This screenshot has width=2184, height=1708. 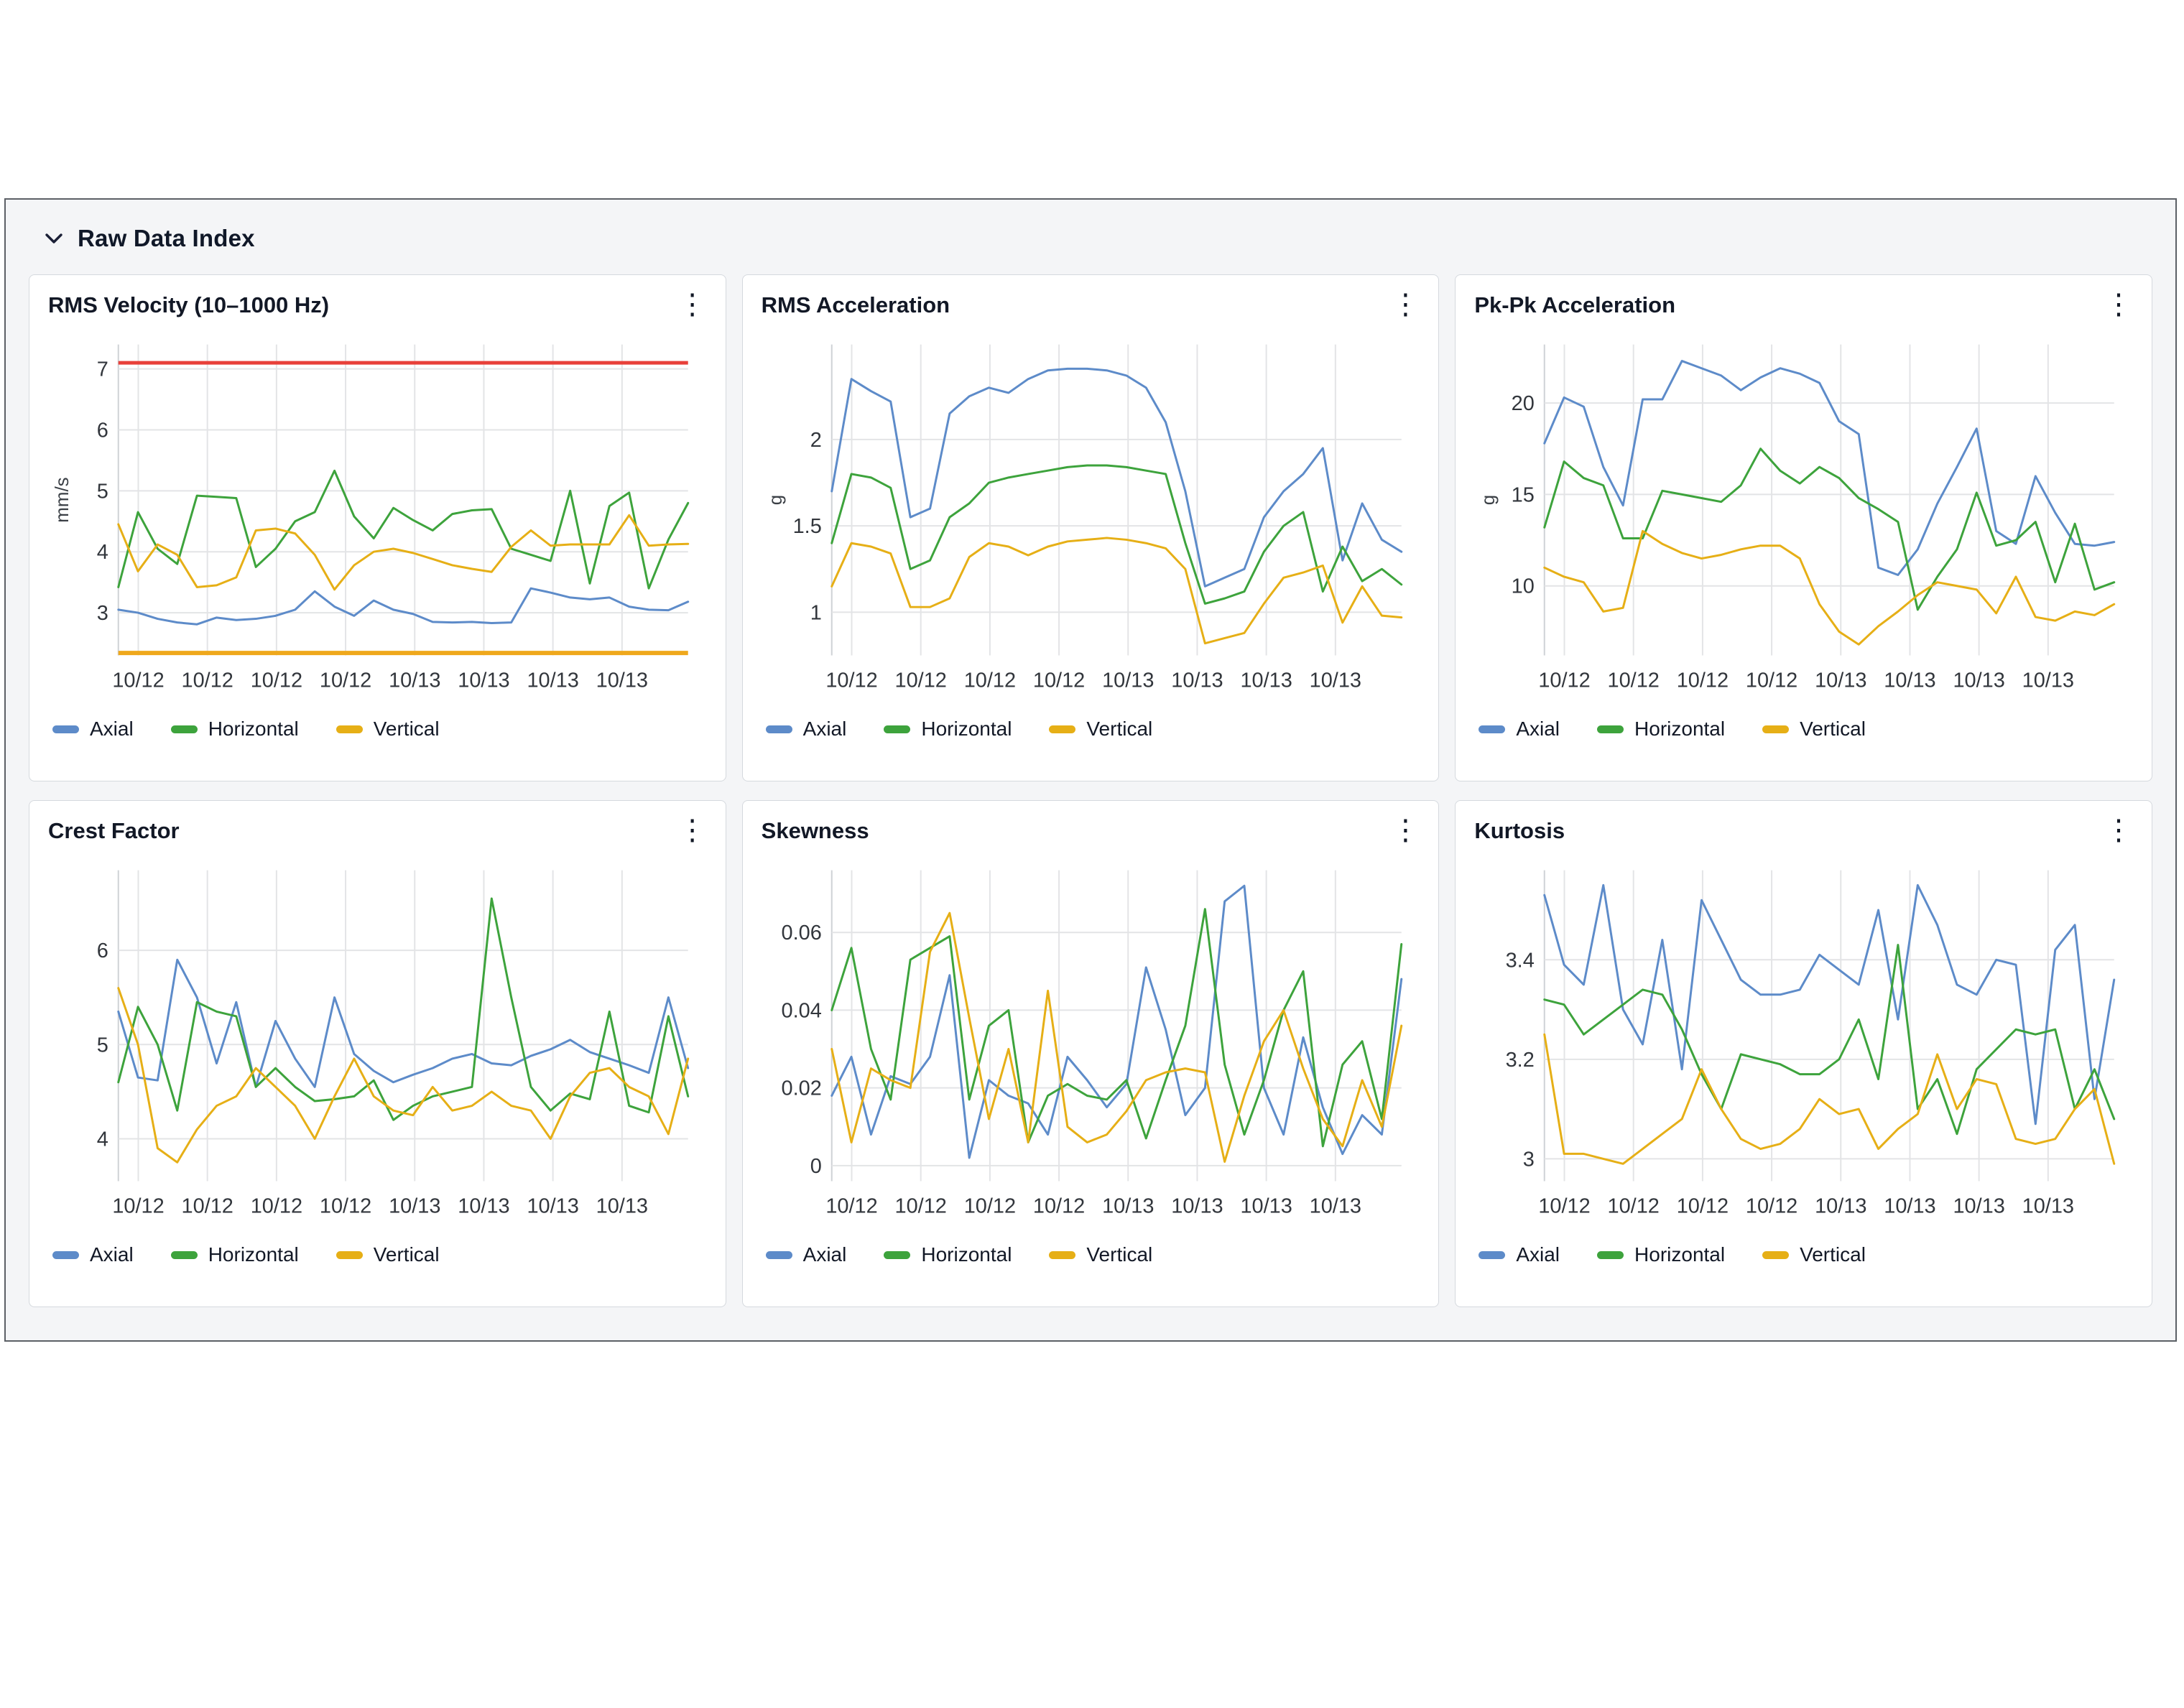 What do you see at coordinates (1529, 1160) in the screenshot?
I see `svg-text: 3` at bounding box center [1529, 1160].